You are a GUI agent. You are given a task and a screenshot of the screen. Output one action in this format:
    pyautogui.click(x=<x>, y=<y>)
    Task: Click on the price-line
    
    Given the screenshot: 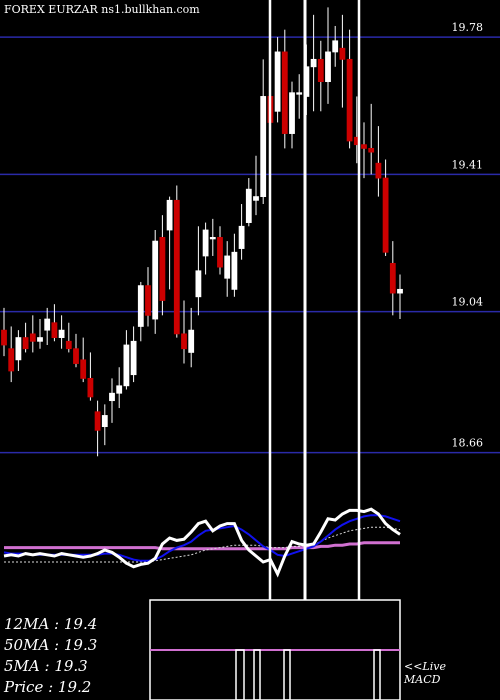 What is the action you would take?
    pyautogui.click(x=202, y=542)
    